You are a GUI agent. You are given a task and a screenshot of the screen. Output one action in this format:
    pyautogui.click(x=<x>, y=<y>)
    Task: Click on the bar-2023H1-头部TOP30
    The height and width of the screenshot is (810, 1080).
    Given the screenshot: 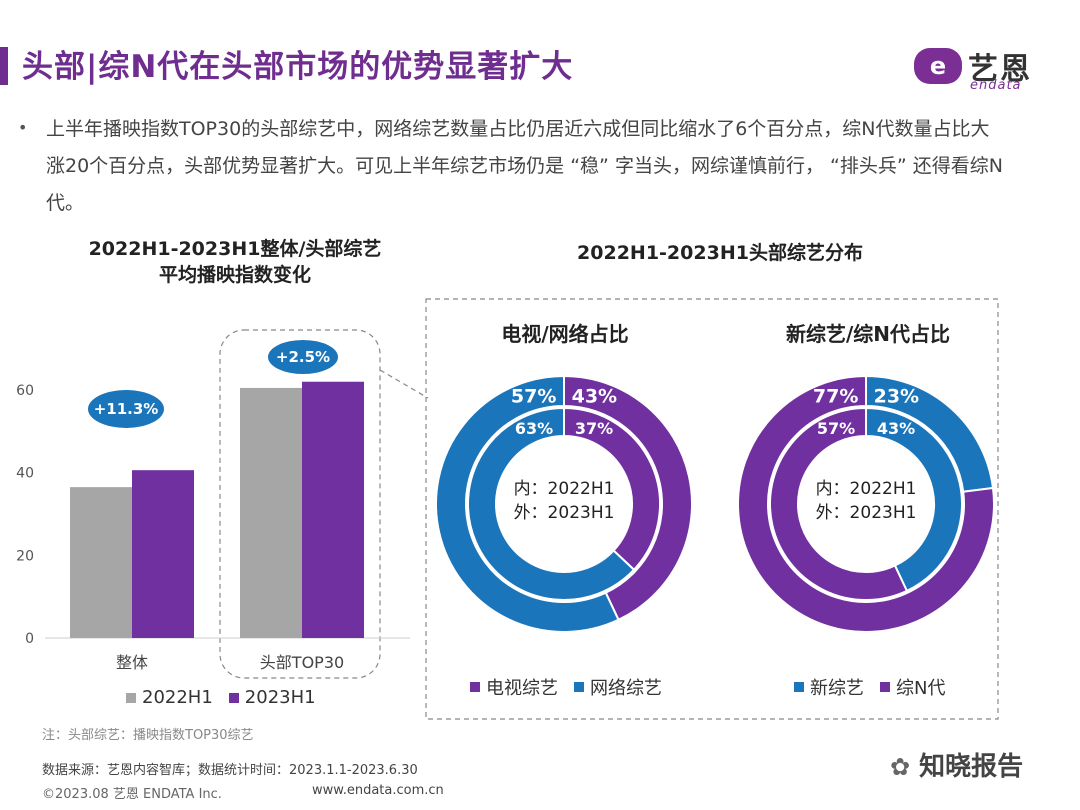 What is the action you would take?
    pyautogui.click(x=333, y=509)
    